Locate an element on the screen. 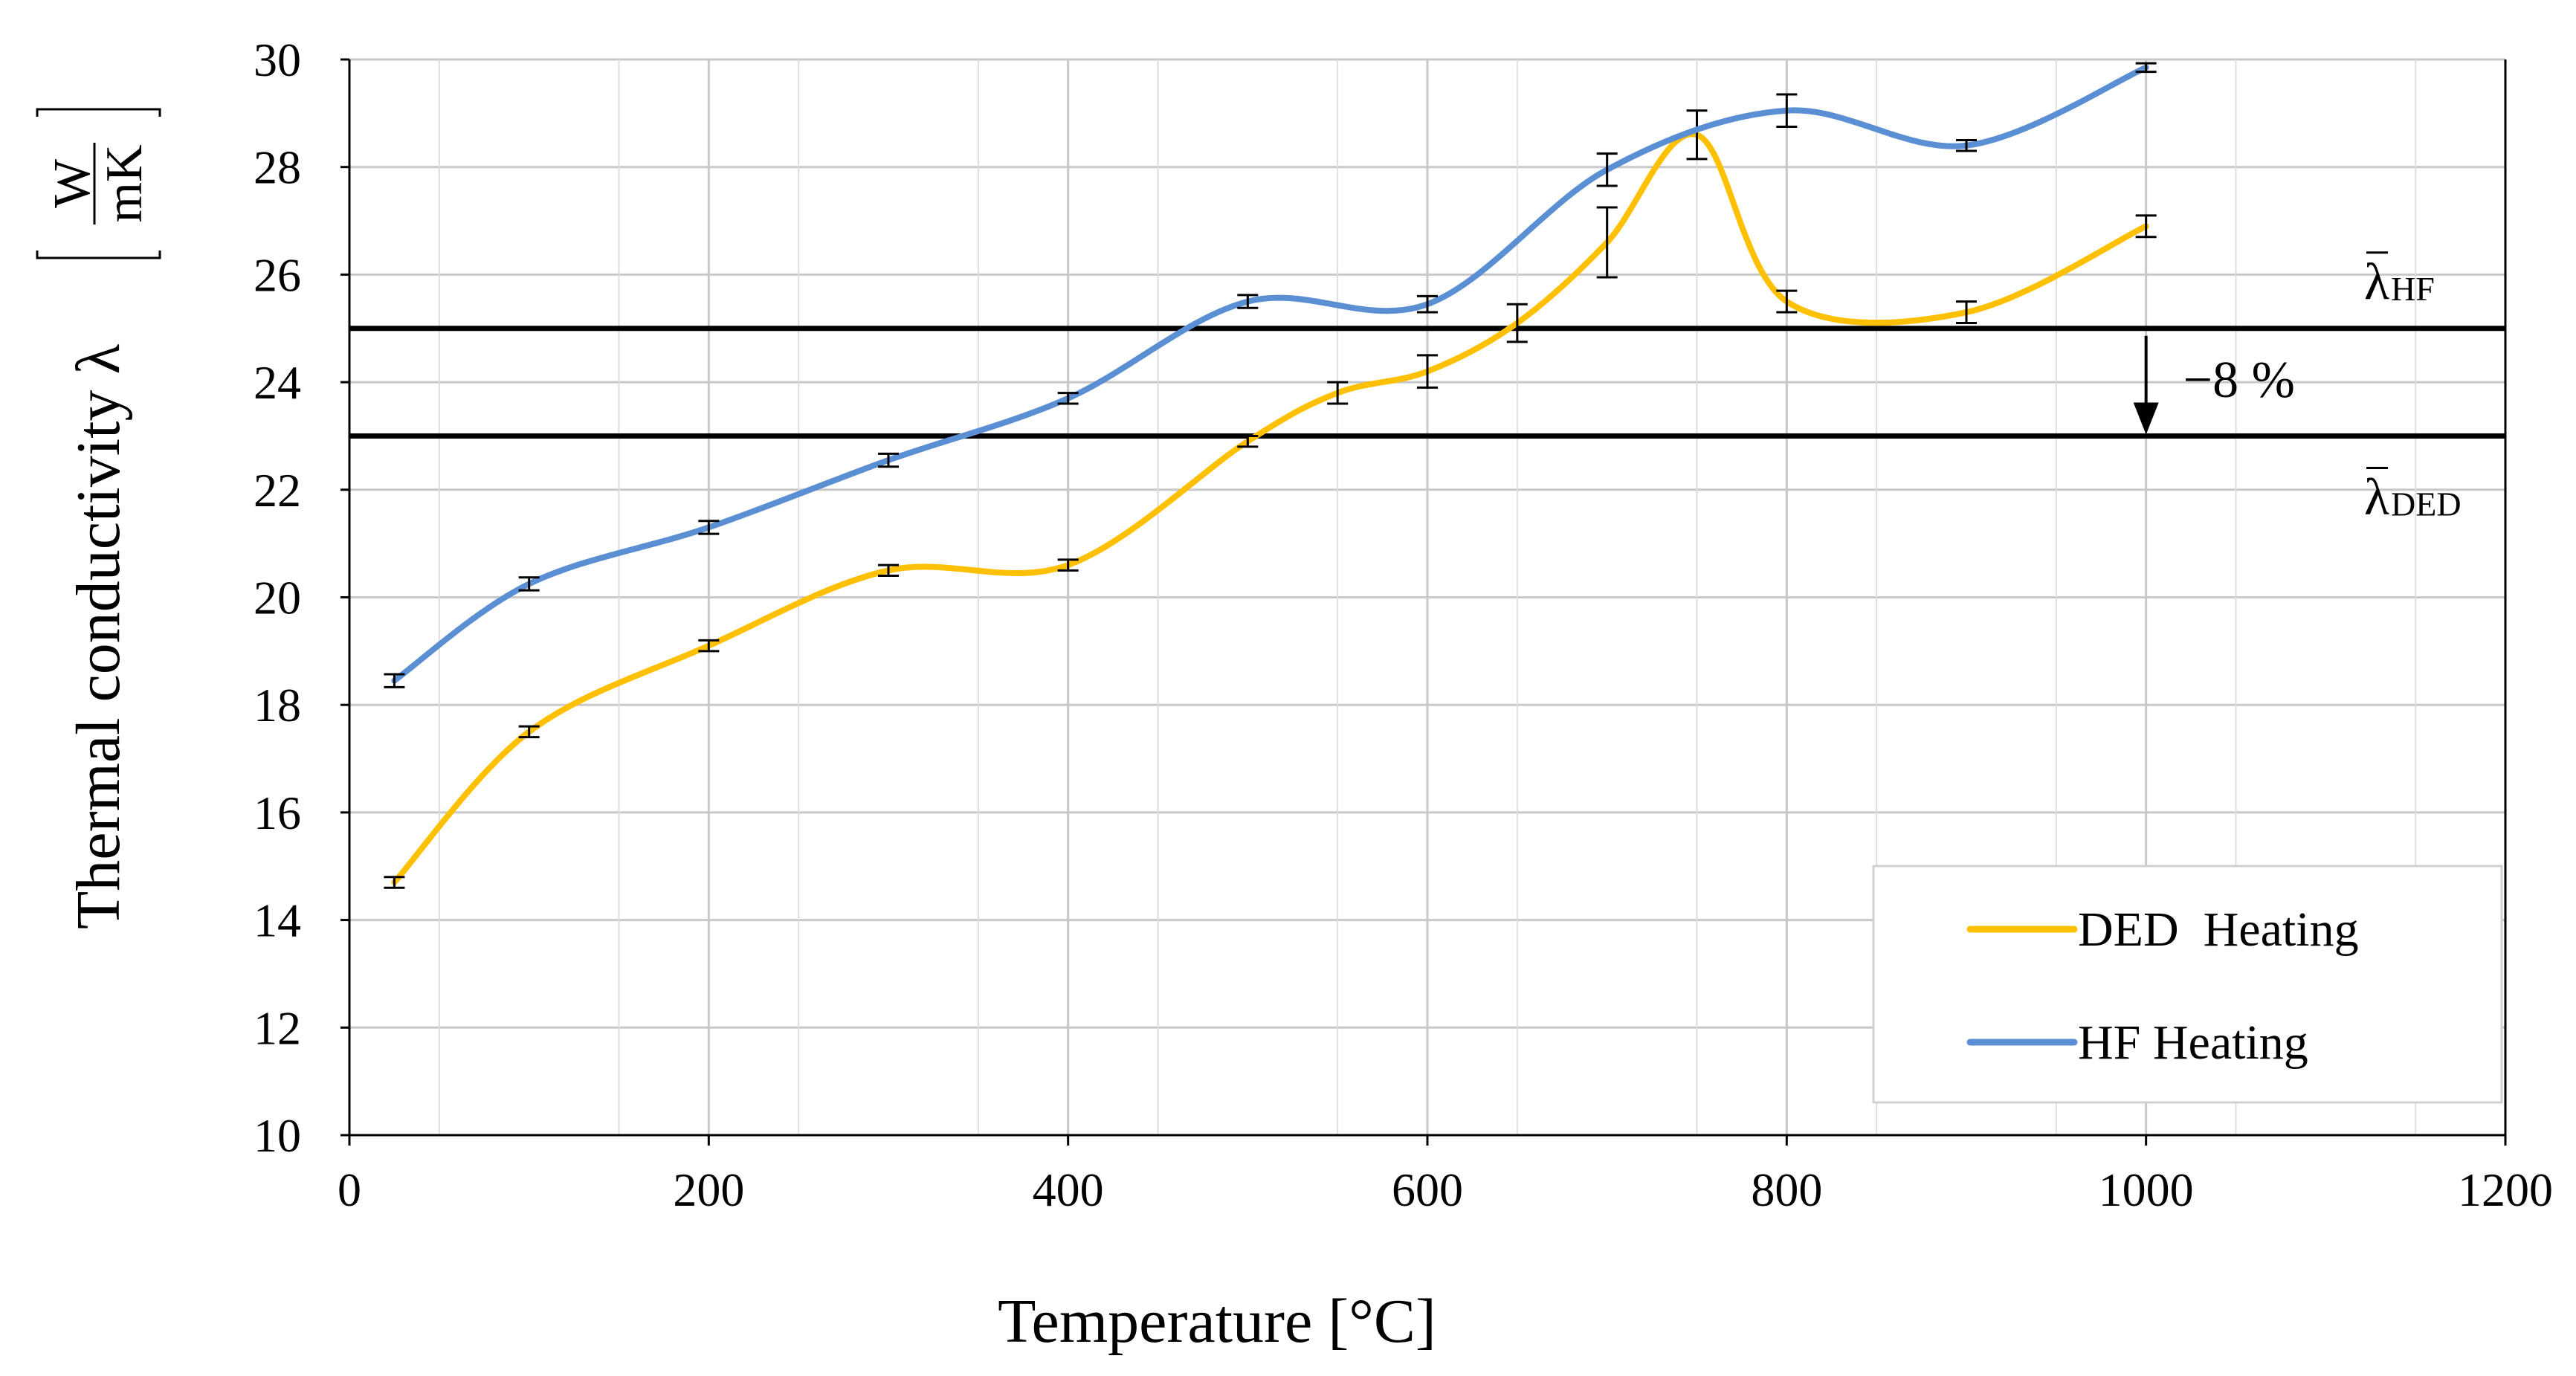 This screenshot has height=1376, width=2576. y-tick-label: 18 is located at coordinates (277, 705).